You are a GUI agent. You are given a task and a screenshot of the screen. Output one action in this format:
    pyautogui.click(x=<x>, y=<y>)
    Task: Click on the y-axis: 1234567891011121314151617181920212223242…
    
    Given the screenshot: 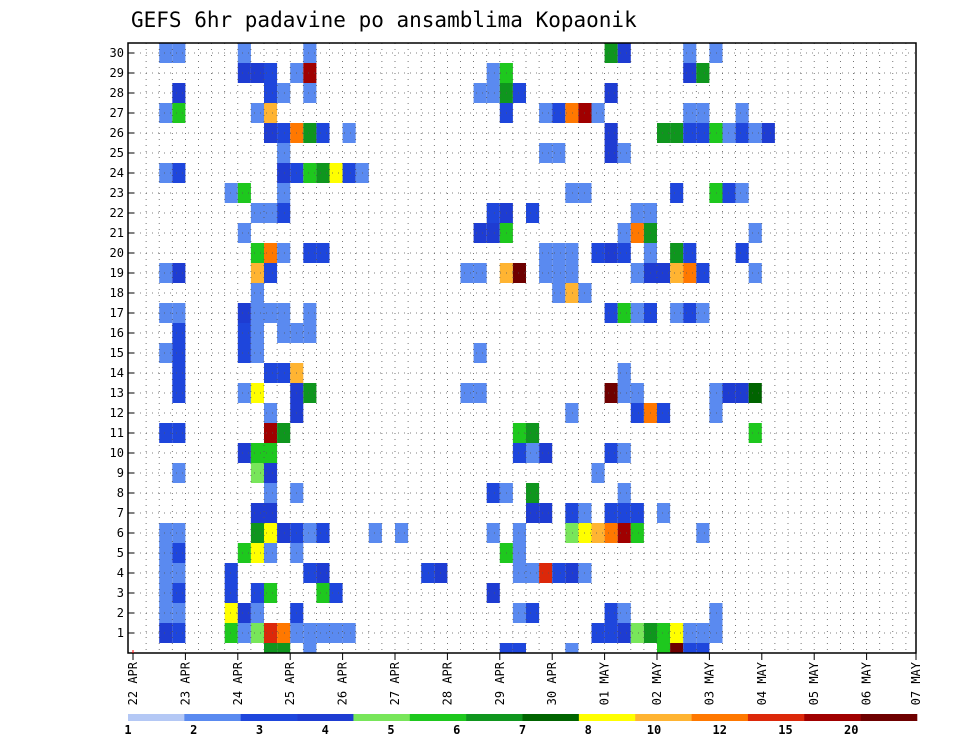 What is the action you would take?
    pyautogui.click(x=122, y=343)
    